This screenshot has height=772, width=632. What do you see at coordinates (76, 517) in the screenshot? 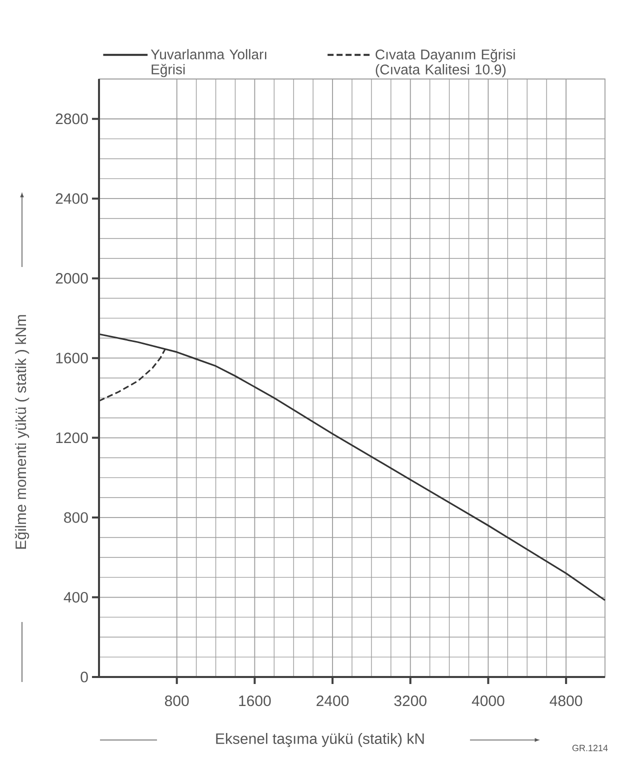
I see `y-tick-label: 800` at bounding box center [76, 517].